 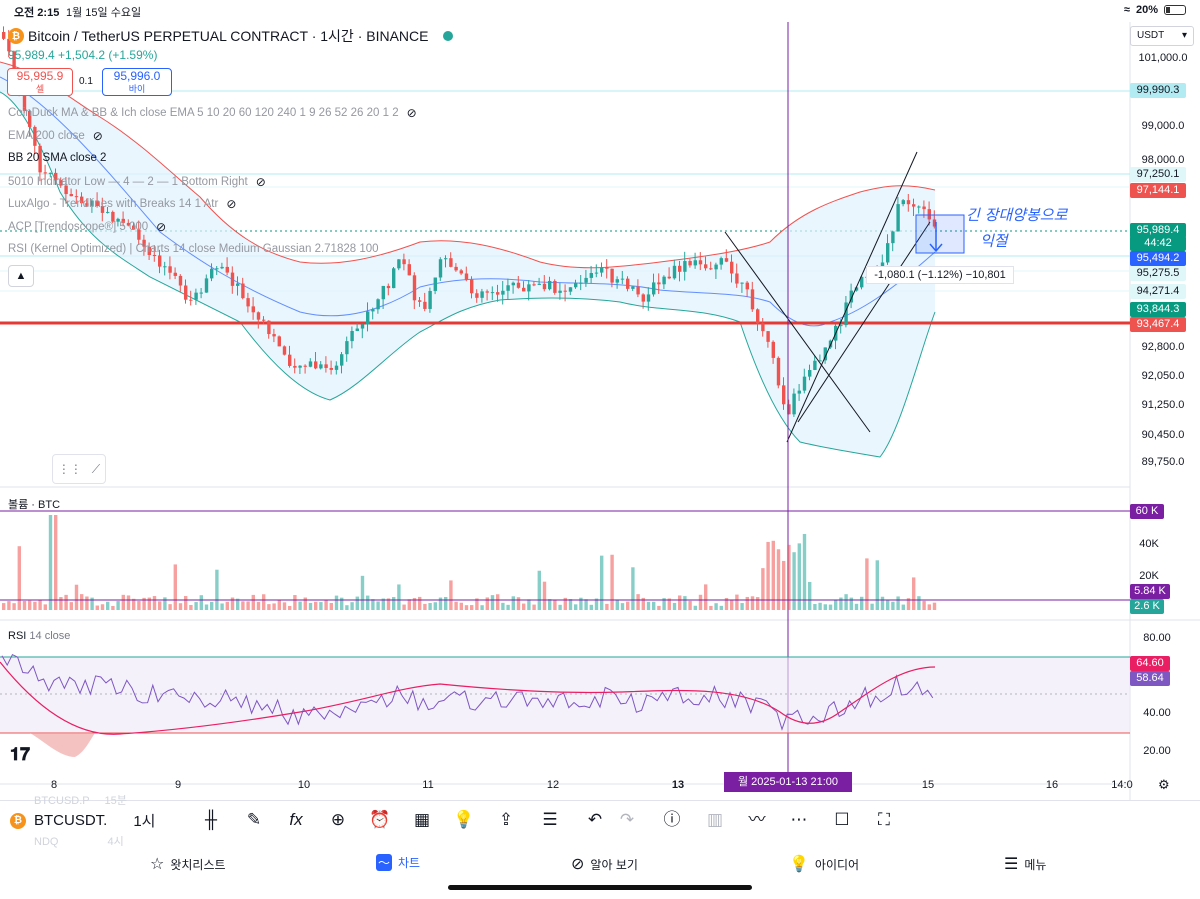 What do you see at coordinates (672, 819) in the screenshot?
I see `info-icon: ⓘ` at bounding box center [672, 819].